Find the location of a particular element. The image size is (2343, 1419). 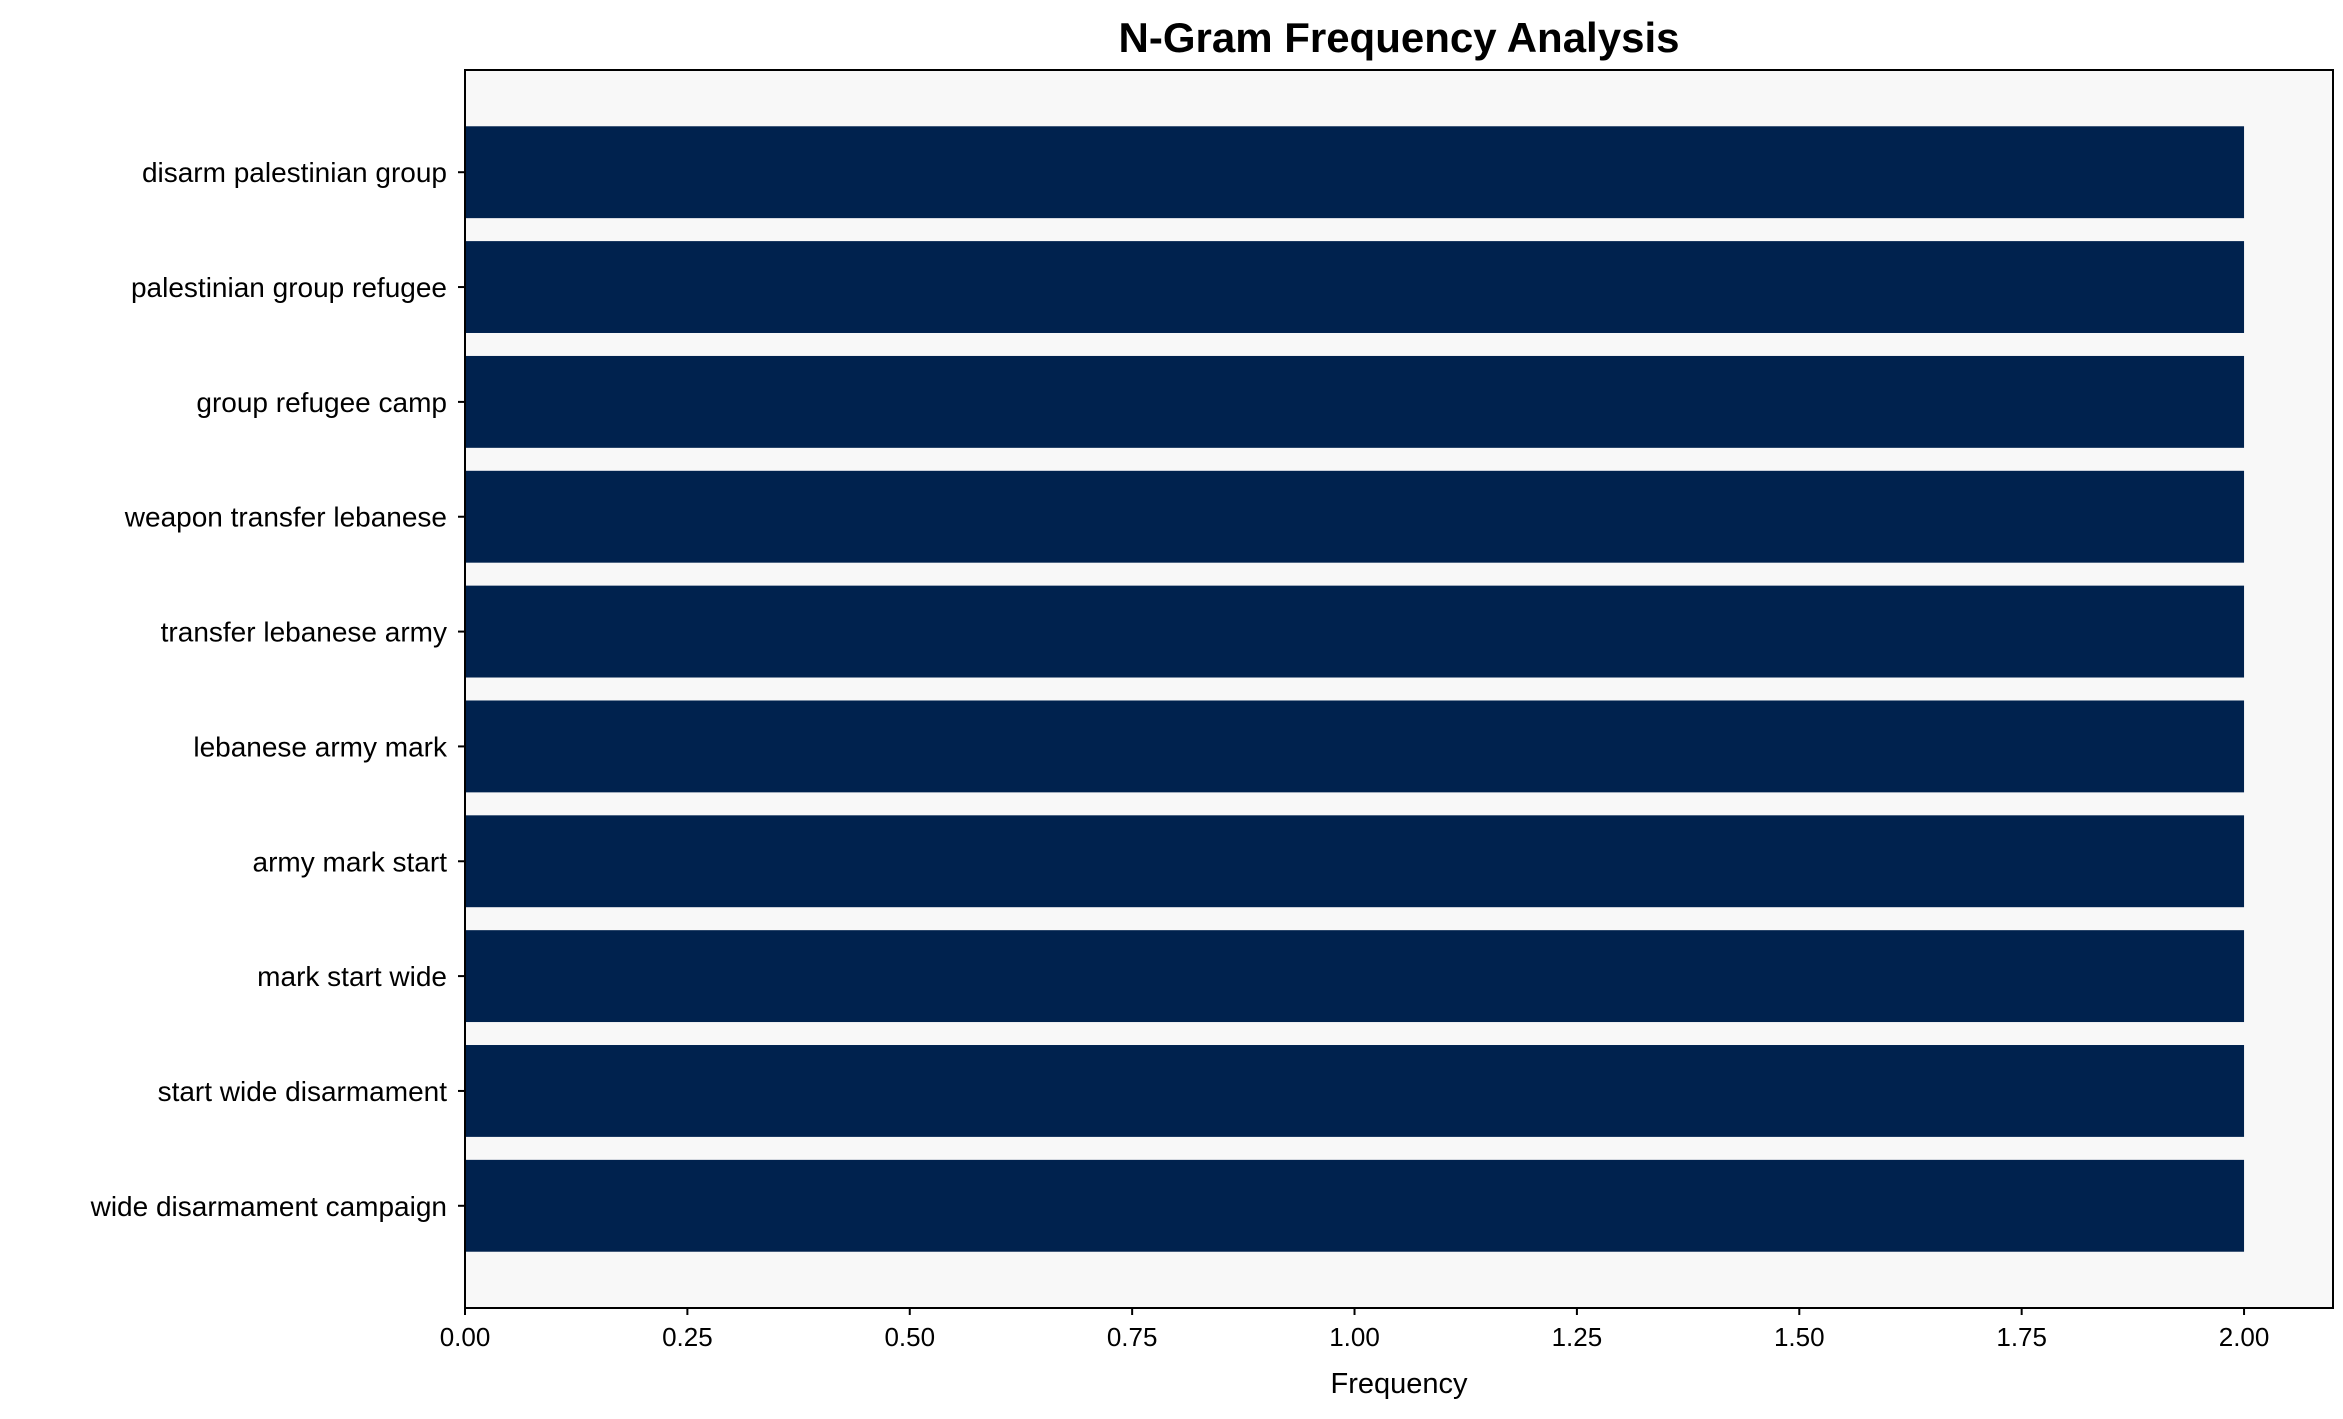

y-tick-label: lebanese army mark is located at coordinates (320, 746).